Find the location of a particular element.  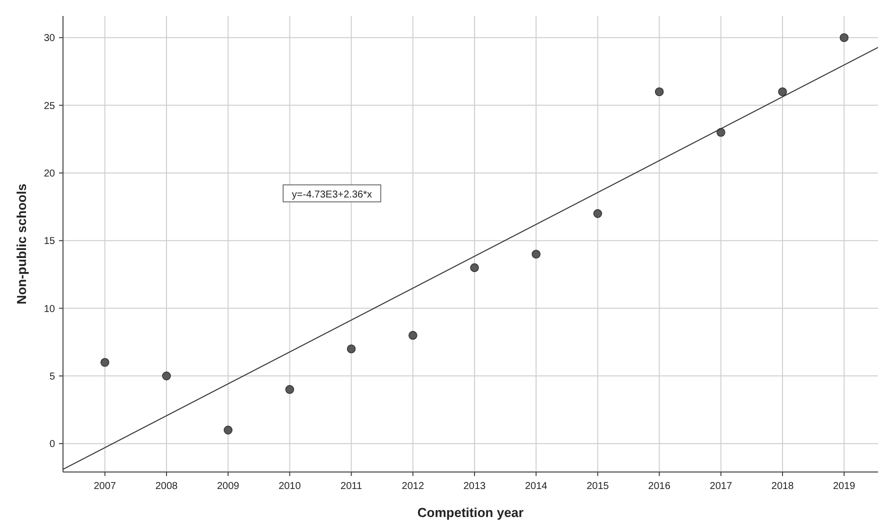

x-tick-label: 2016 is located at coordinates (659, 486).